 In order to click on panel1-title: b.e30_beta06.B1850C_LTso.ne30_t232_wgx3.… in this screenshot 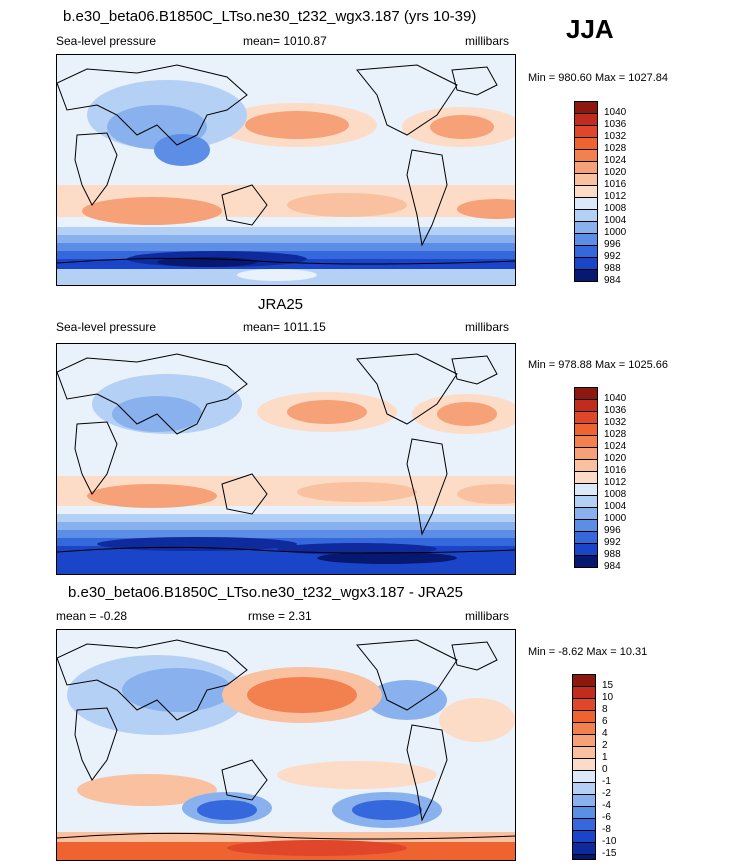, I will do `click(270, 16)`.